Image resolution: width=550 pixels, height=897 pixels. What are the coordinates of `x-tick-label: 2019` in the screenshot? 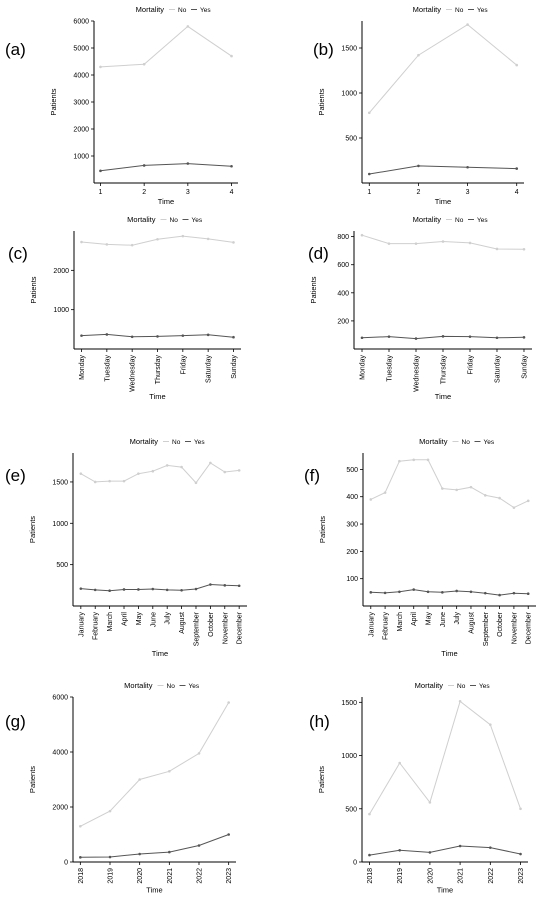 It's located at (111, 876).